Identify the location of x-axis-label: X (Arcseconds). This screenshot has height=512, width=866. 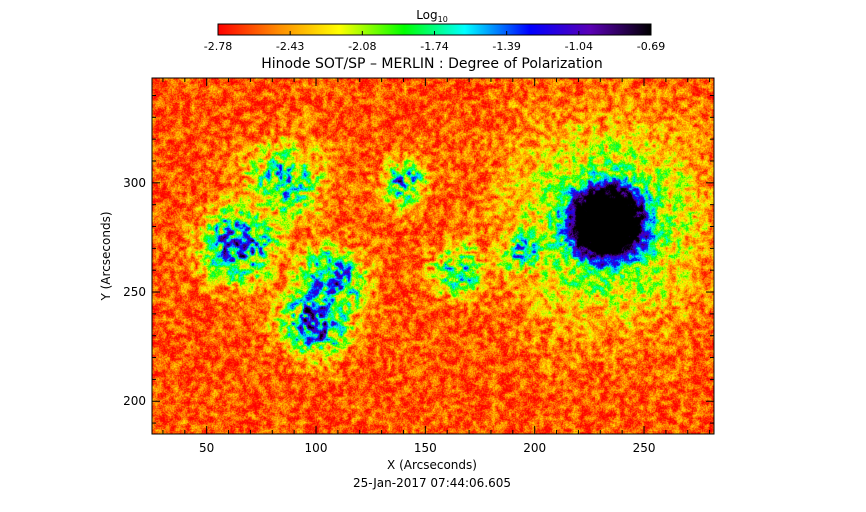
(432, 465).